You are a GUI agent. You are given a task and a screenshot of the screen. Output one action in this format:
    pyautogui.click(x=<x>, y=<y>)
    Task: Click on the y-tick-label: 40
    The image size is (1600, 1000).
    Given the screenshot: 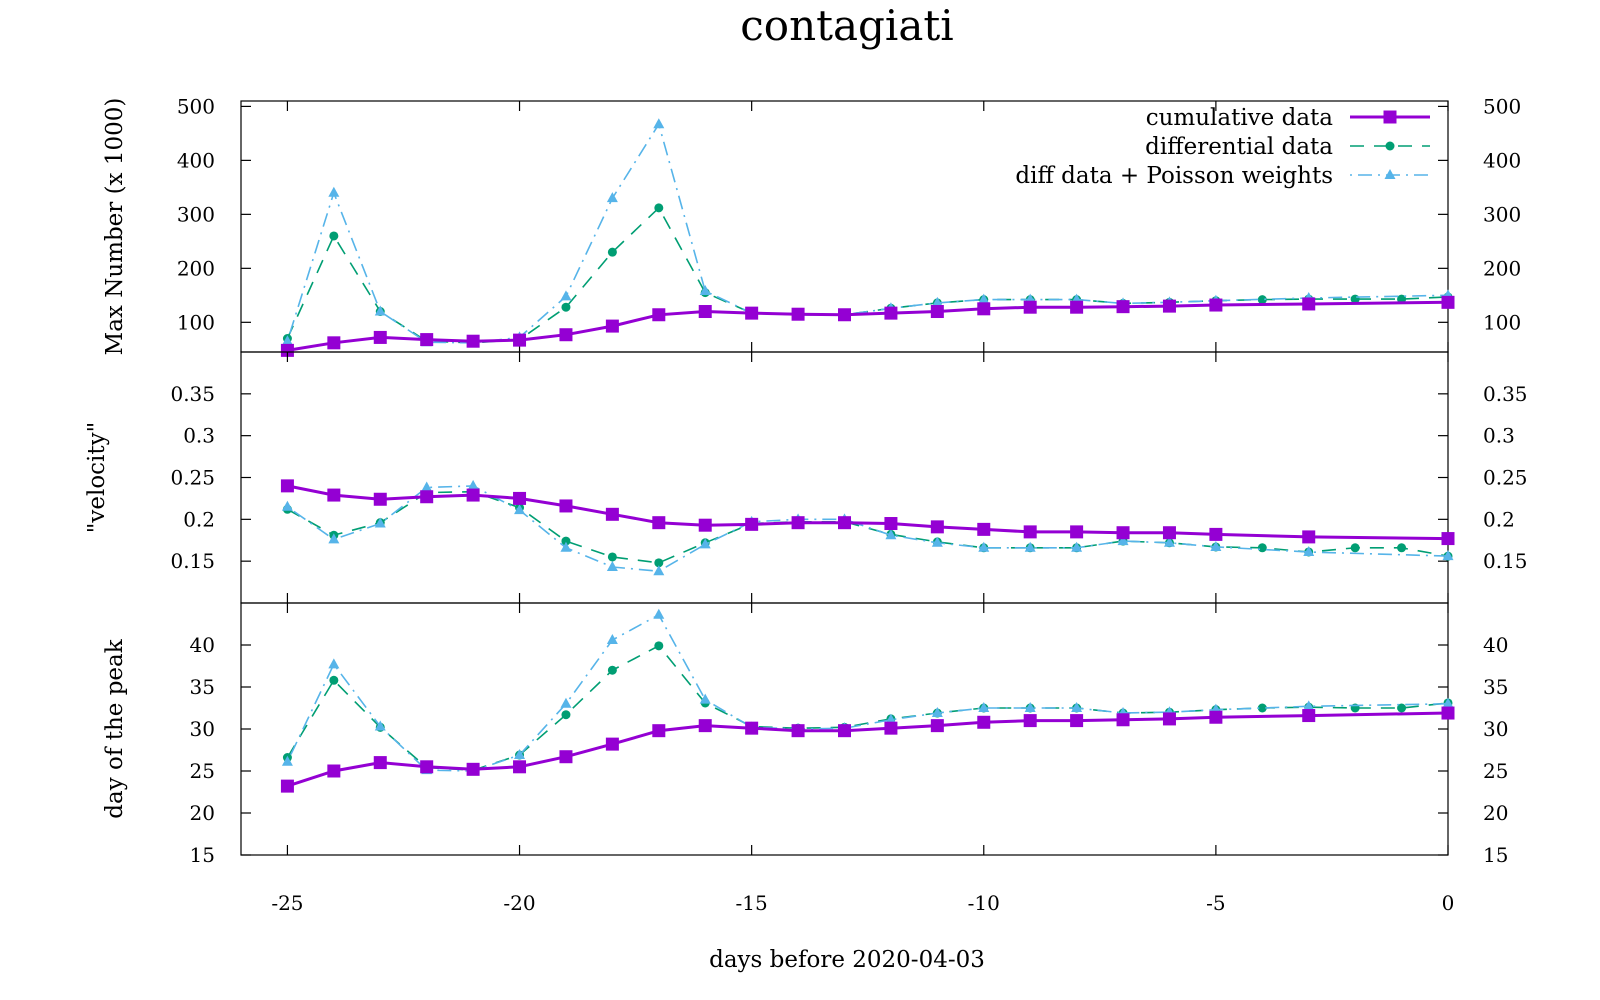 What is the action you would take?
    pyautogui.click(x=202, y=645)
    